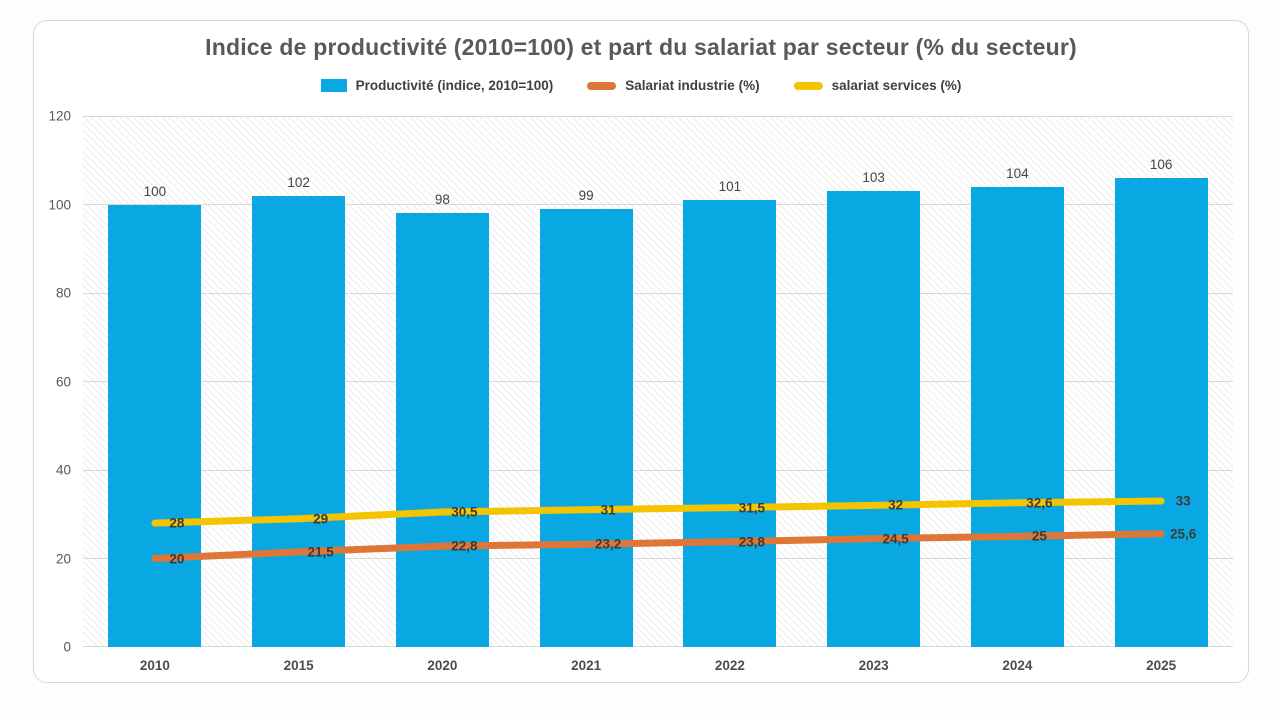 This screenshot has height=720, width=1280. Describe the element at coordinates (895, 539) in the screenshot. I see `line-point-label-1-2023: 24,5` at that location.